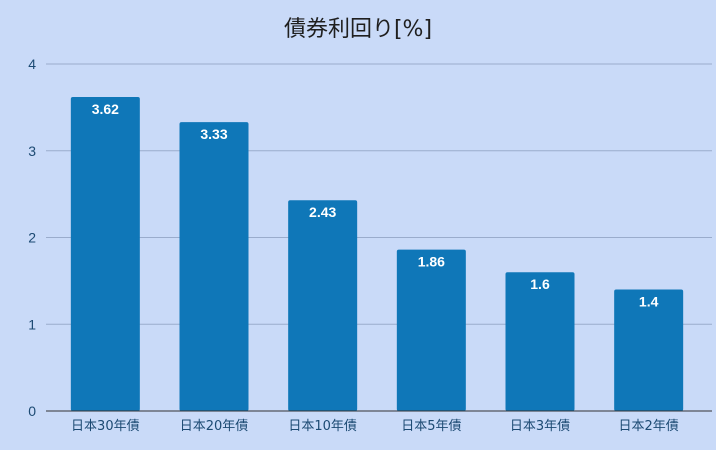 This screenshot has width=716, height=450. I want to click on data-label: 1.86, so click(431, 262).